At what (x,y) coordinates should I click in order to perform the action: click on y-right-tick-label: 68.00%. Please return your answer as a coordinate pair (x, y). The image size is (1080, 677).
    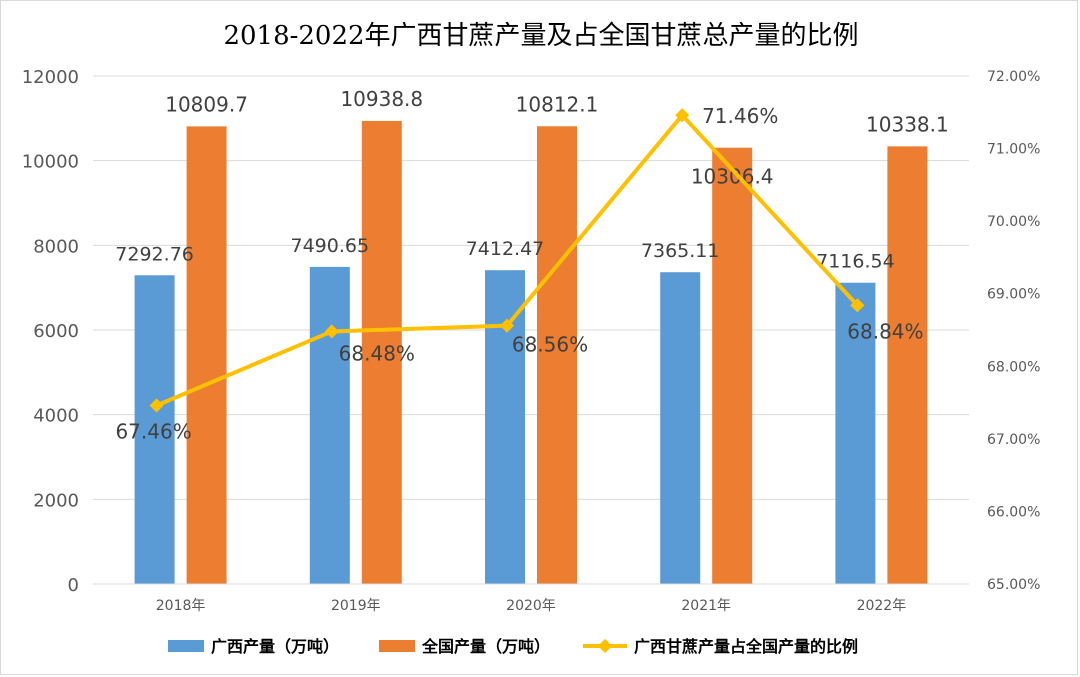
    Looking at the image, I should click on (1013, 367).